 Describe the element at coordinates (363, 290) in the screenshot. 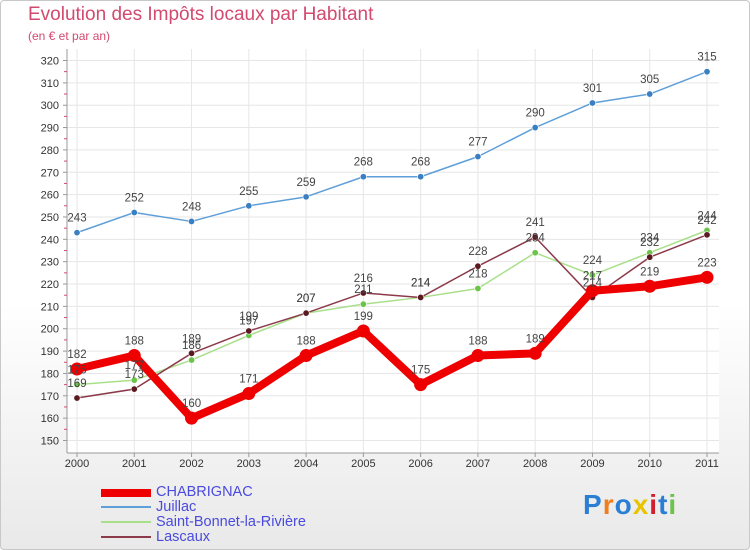

I see `data-label-saint-bonnet-la-rivi-re: 211` at that location.